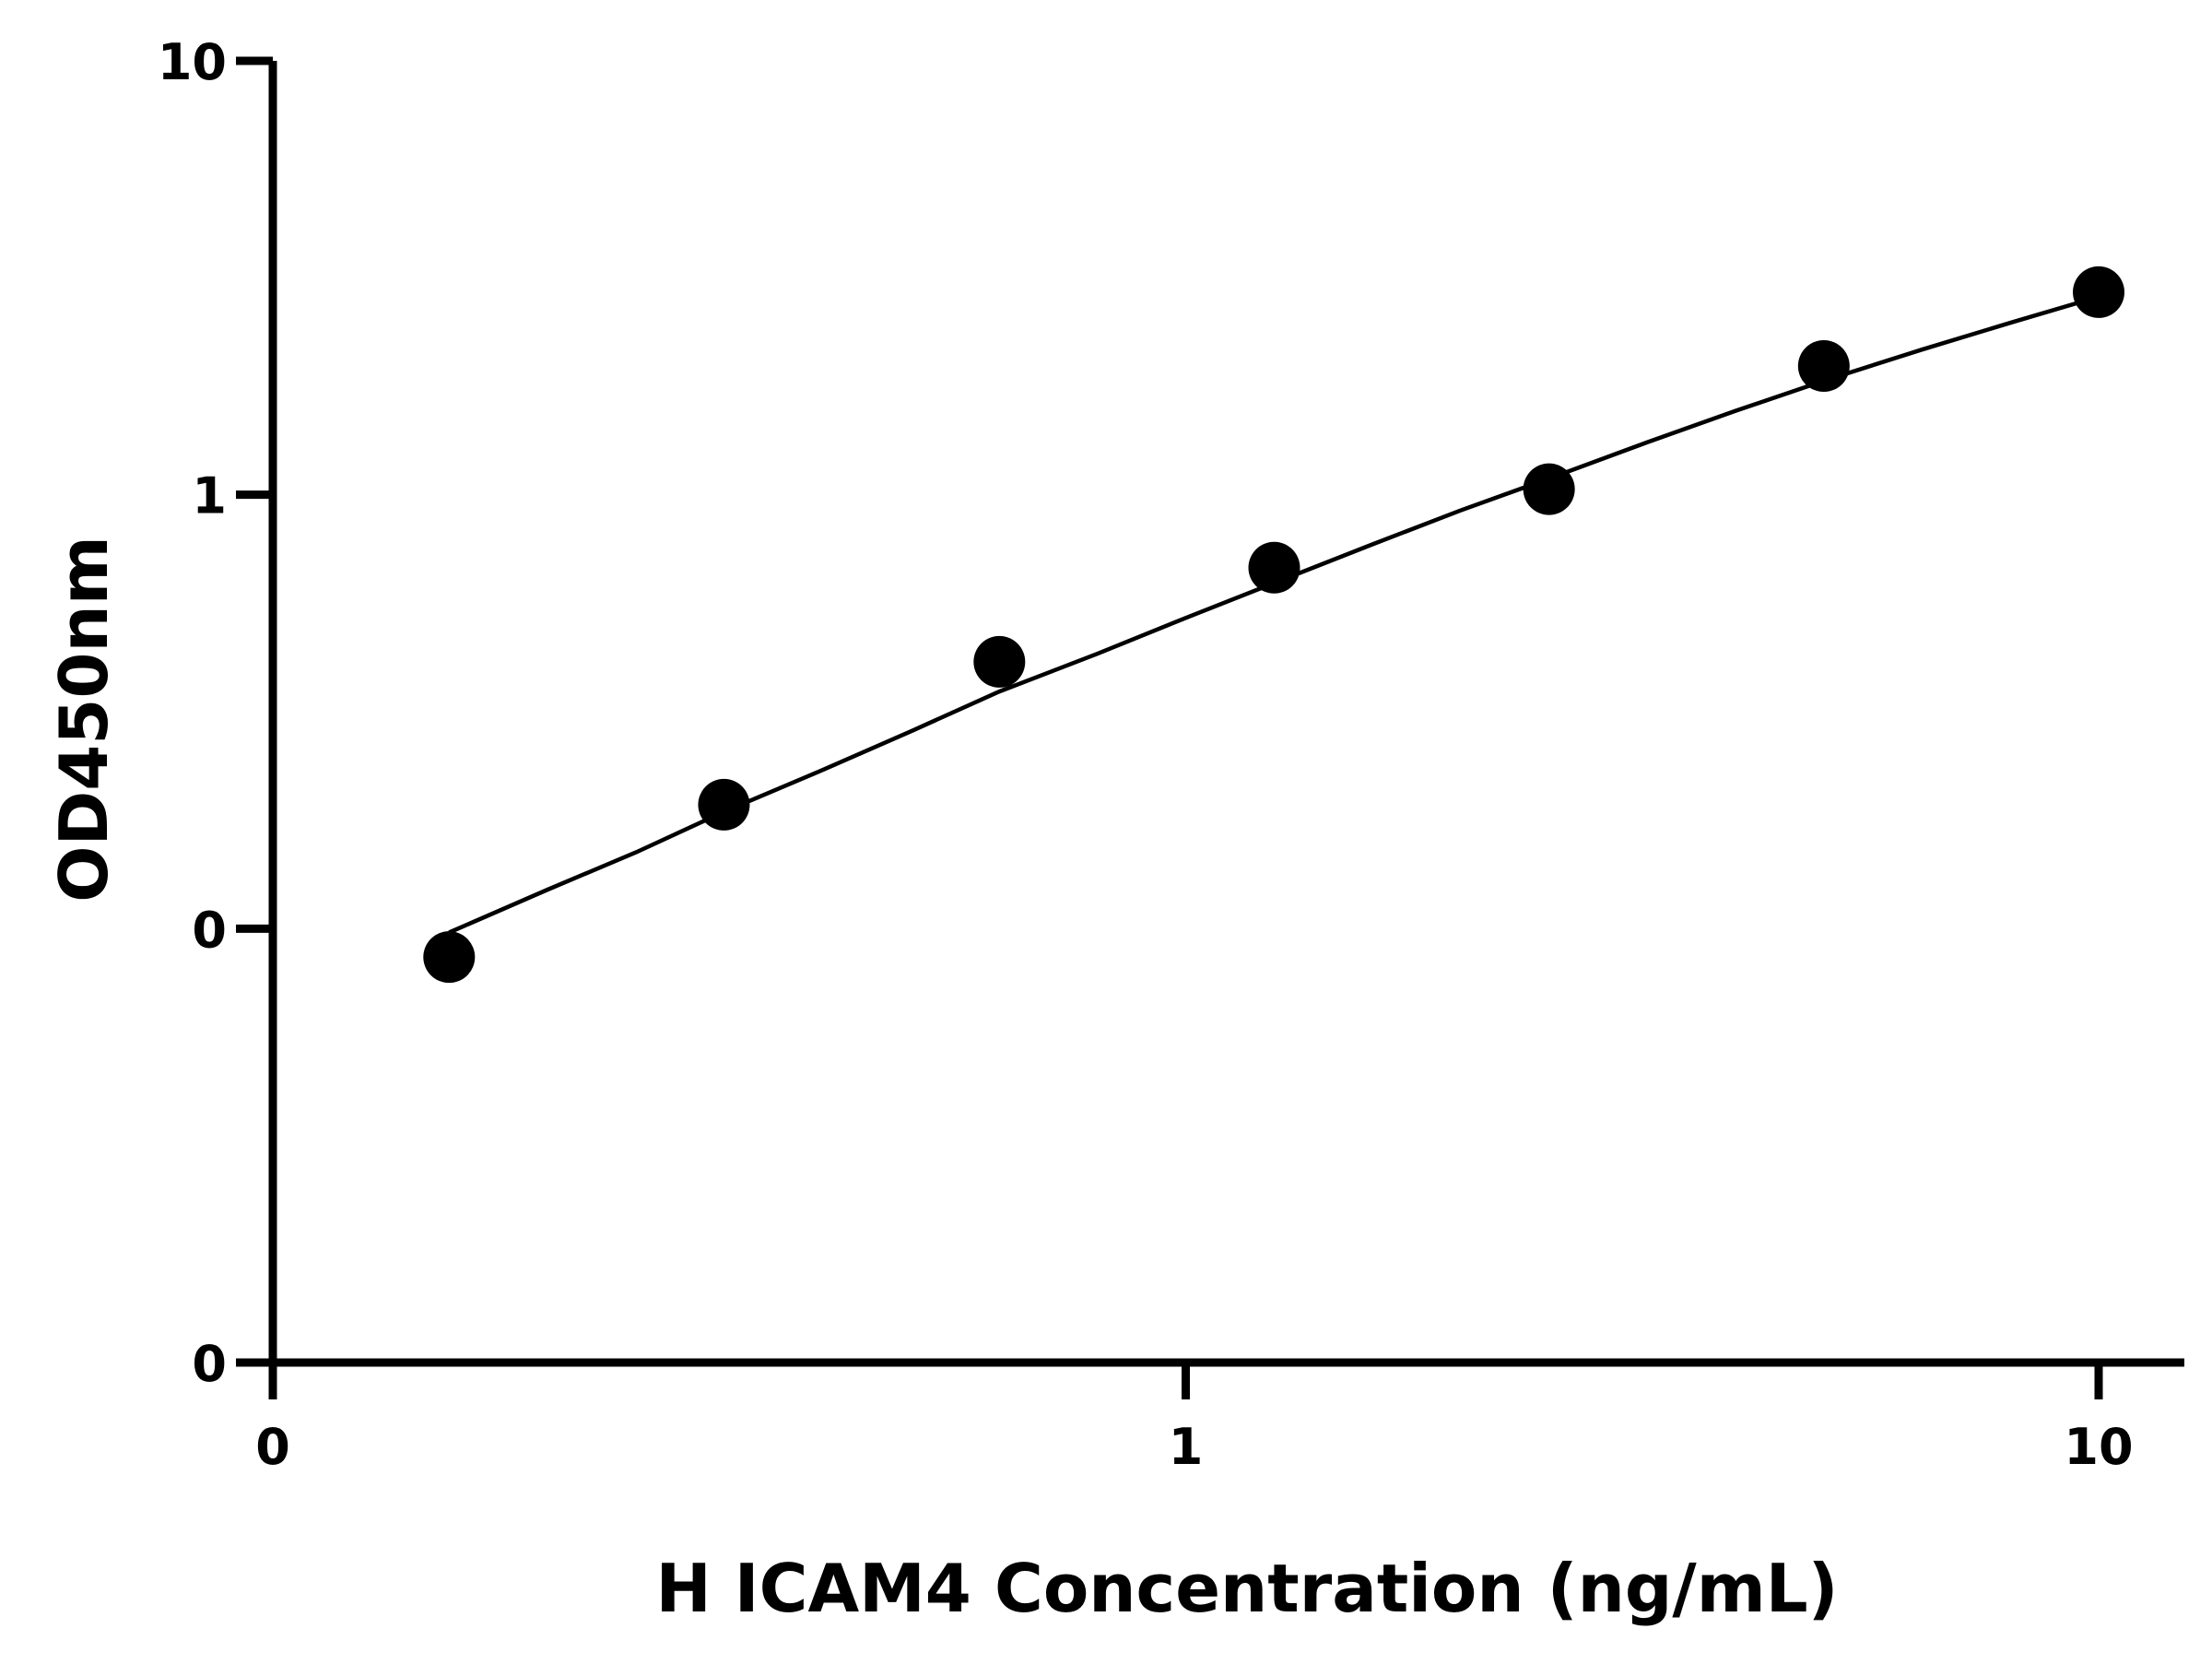  Describe the element at coordinates (2098, 1447) in the screenshot. I see `x-tick-label: 10` at that location.